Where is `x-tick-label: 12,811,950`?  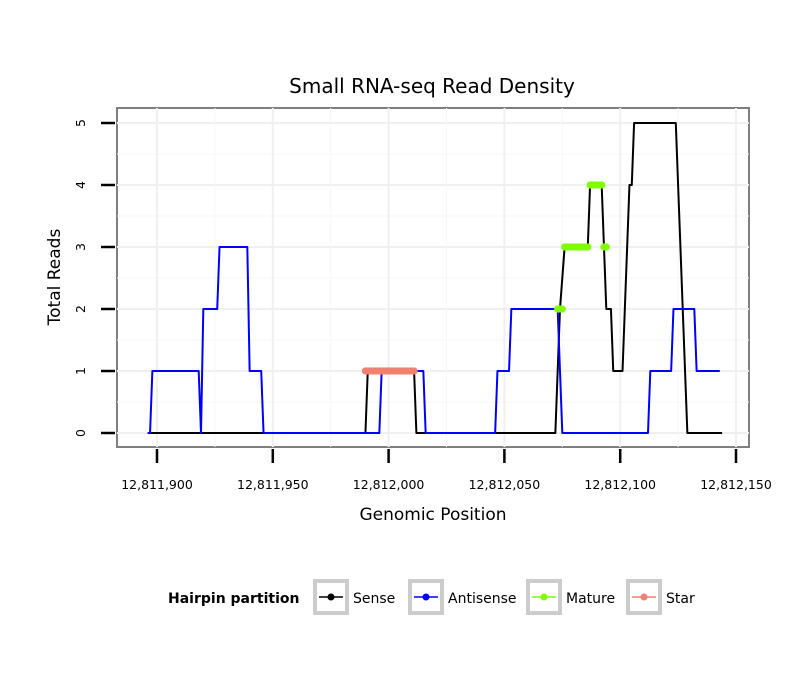
x-tick-label: 12,811,950 is located at coordinates (273, 484).